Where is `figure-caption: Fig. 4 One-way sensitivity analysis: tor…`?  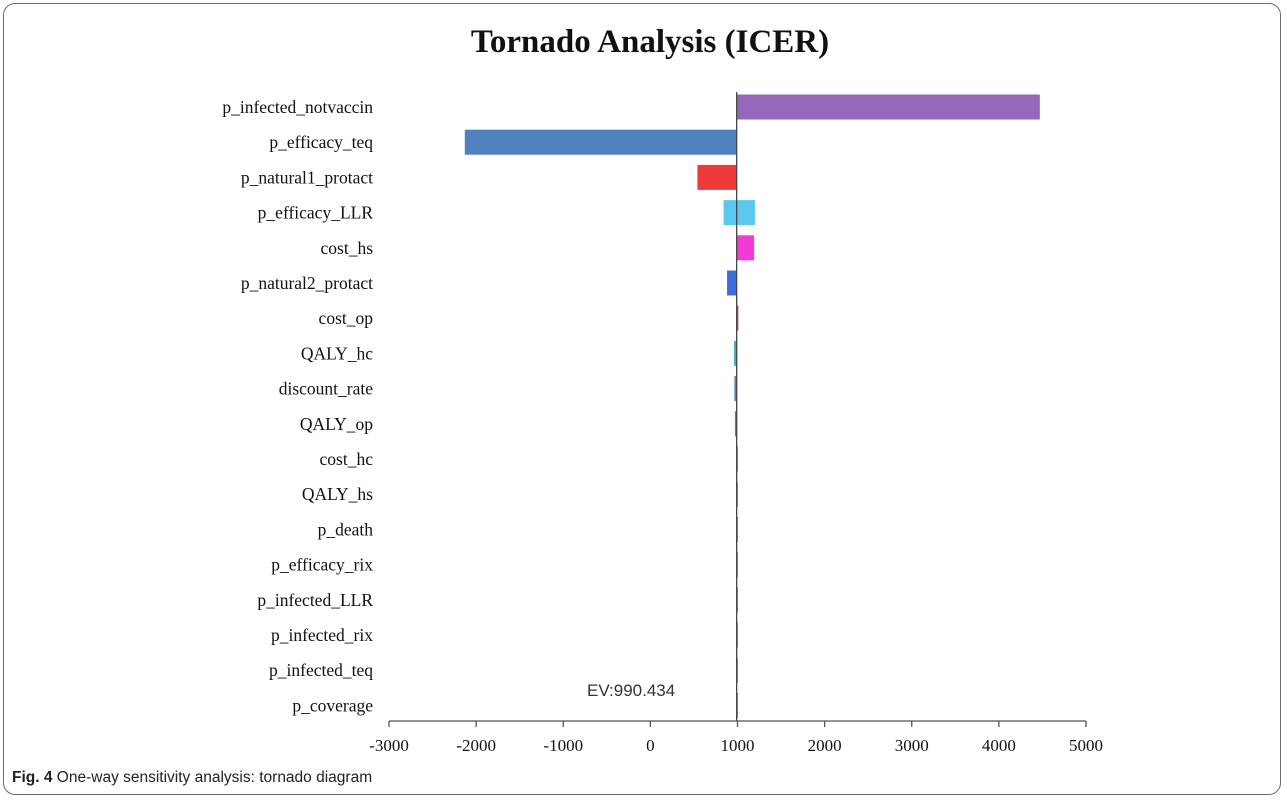
figure-caption: Fig. 4 One-way sensitivity analysis: tor… is located at coordinates (192, 778).